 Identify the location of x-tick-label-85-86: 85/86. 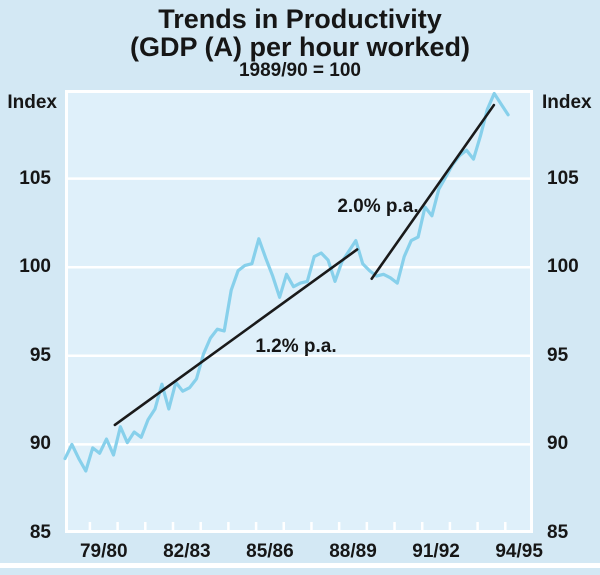
(270, 551).